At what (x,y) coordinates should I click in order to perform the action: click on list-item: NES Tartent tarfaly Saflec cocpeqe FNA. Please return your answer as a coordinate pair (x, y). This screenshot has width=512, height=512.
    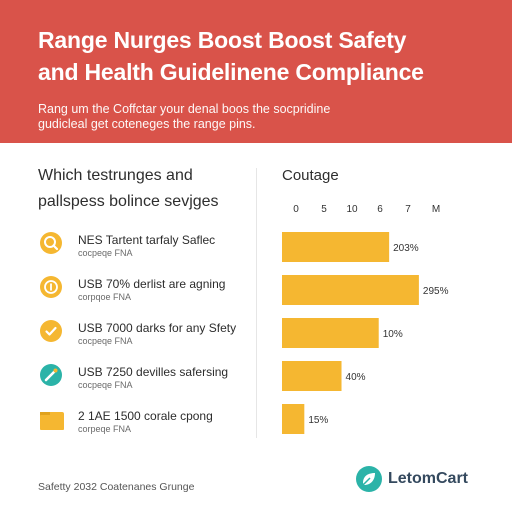
    Looking at the image, I should click on (150, 250).